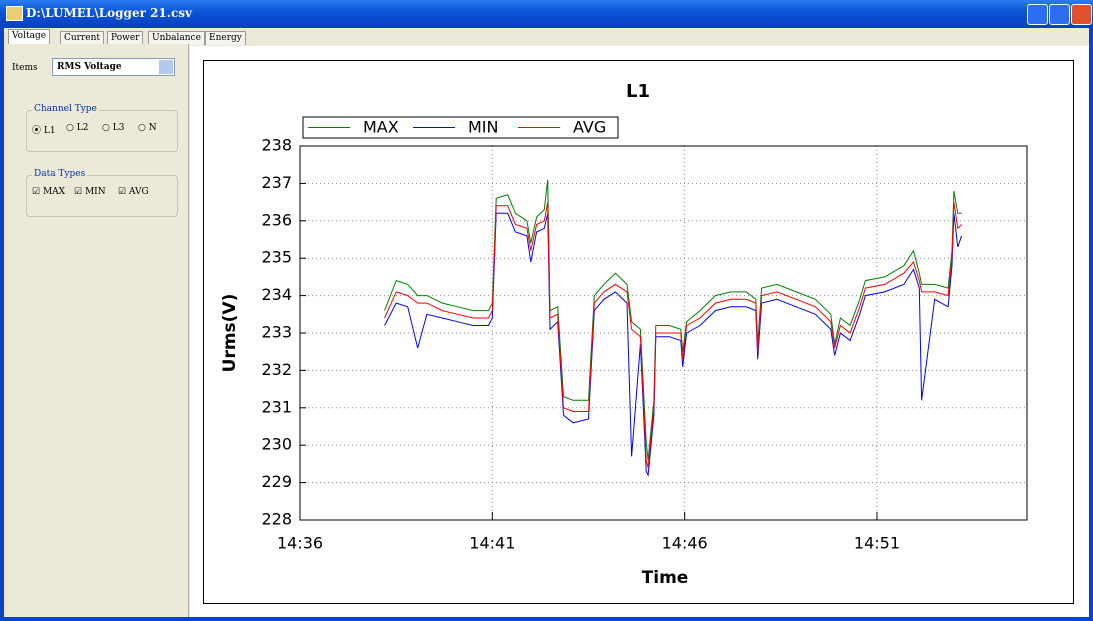 The height and width of the screenshot is (621, 1093). I want to click on title-bar: D:\LUMEL\Logger 21.csv, so click(546, 14).